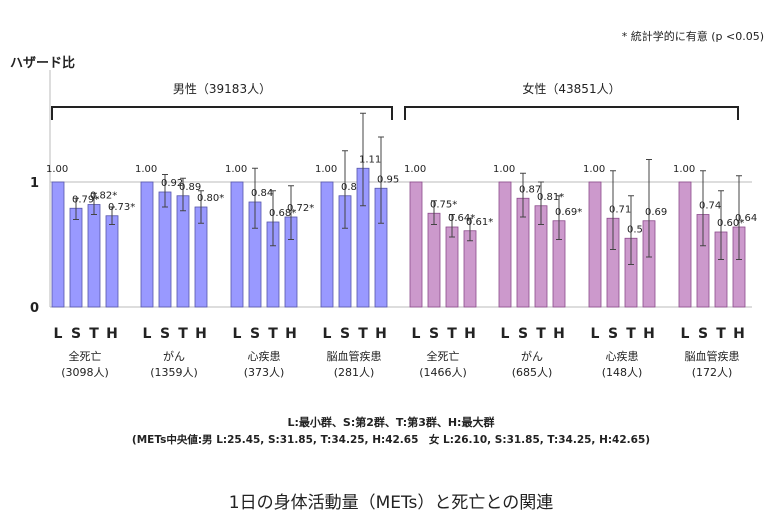  Describe the element at coordinates (43, 63) in the screenshot. I see `y-axis-label: ハザード比` at that location.